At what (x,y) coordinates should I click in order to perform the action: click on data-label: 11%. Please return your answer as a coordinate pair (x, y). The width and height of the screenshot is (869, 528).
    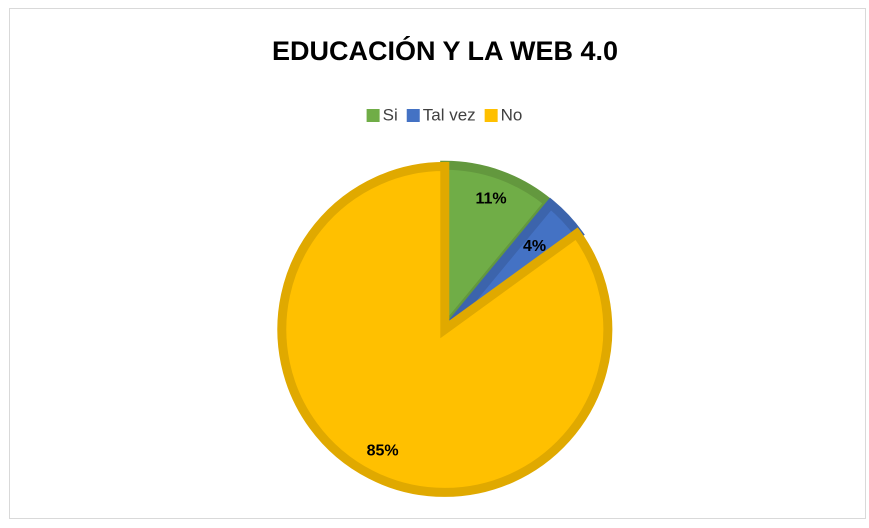
    Looking at the image, I should click on (491, 199).